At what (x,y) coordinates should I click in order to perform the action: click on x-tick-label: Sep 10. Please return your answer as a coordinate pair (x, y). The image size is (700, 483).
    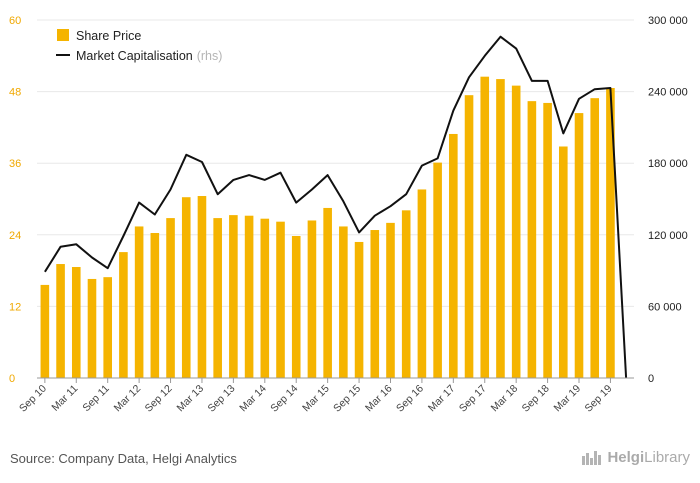
    Looking at the image, I should click on (33, 399).